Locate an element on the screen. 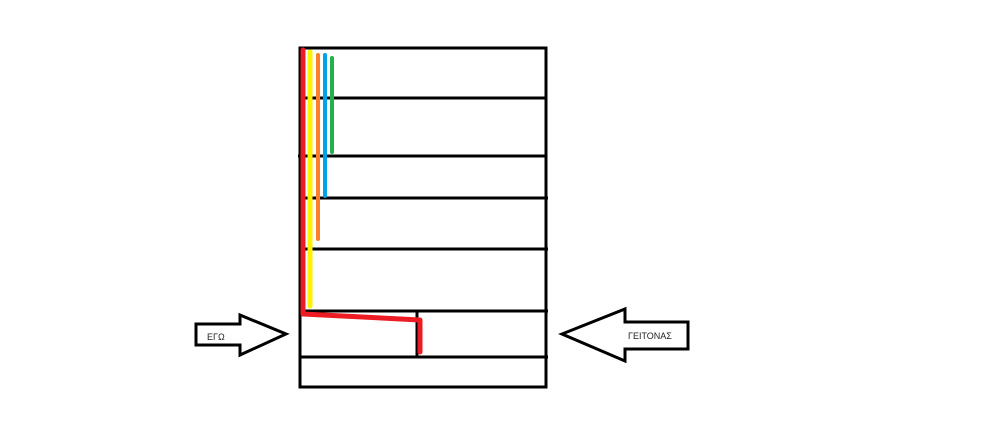 The width and height of the screenshot is (1000, 422). right-arrow-icon is located at coordinates (242, 335).